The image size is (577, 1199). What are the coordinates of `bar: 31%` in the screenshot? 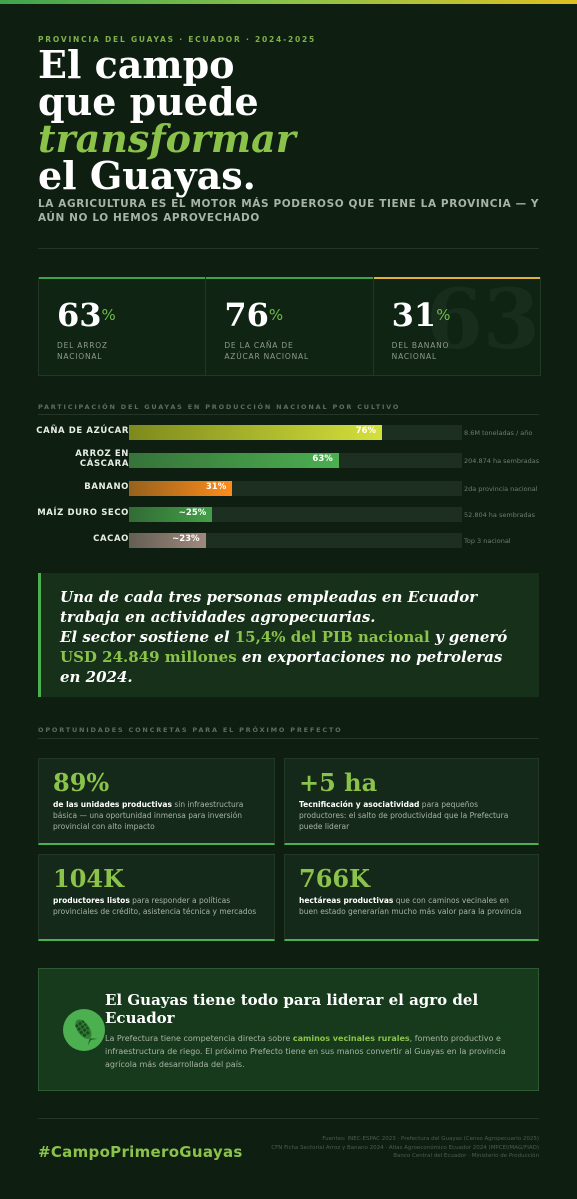 It's located at (181, 488).